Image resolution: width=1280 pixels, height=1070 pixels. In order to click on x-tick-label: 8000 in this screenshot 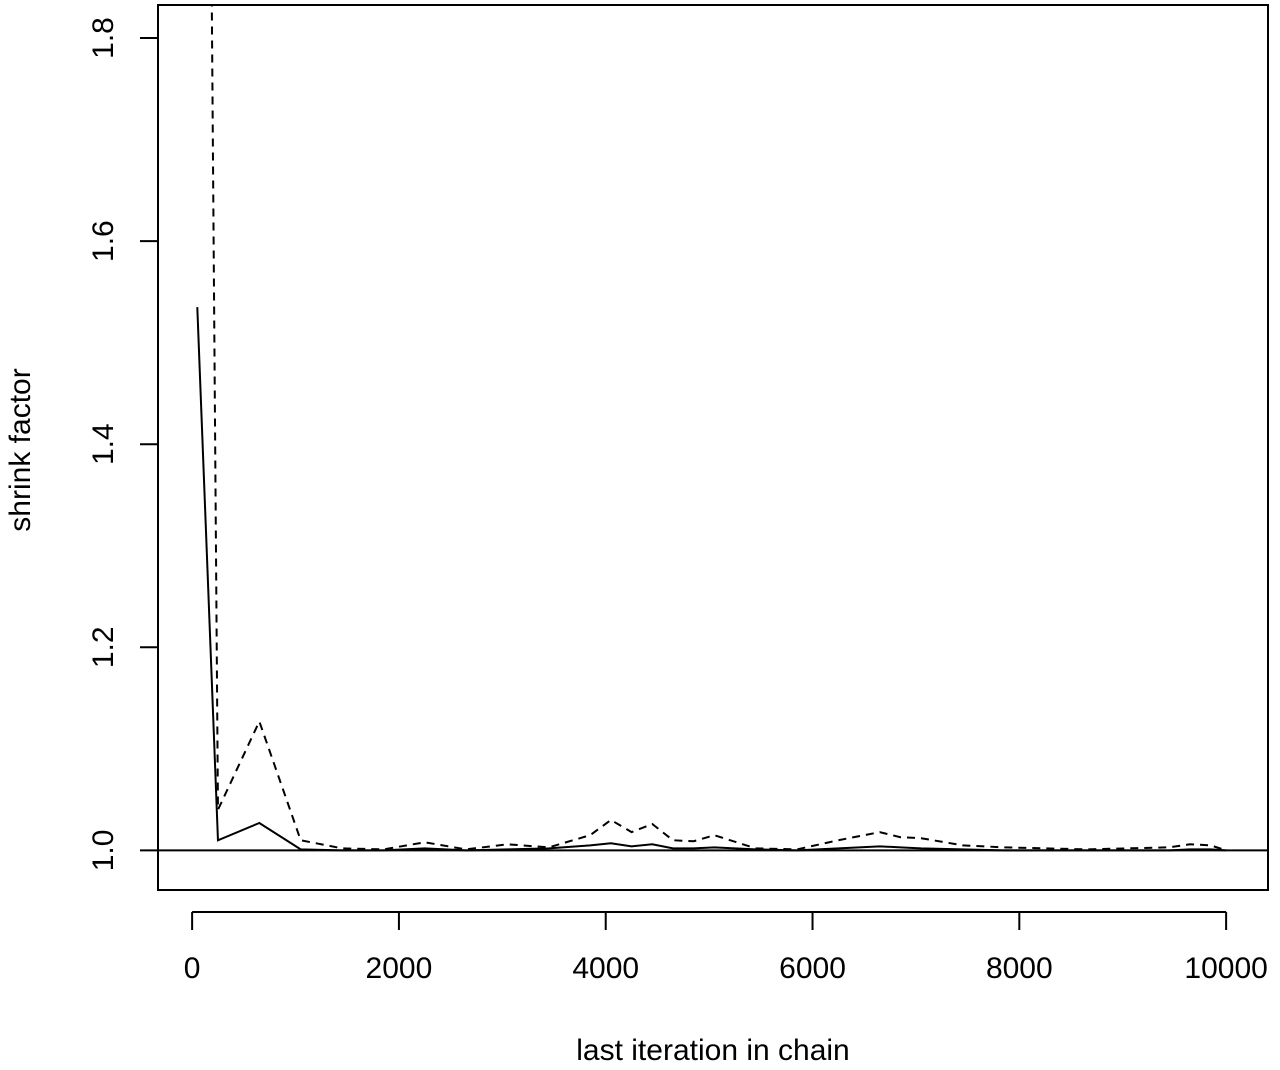, I will do `click(1019, 968)`.